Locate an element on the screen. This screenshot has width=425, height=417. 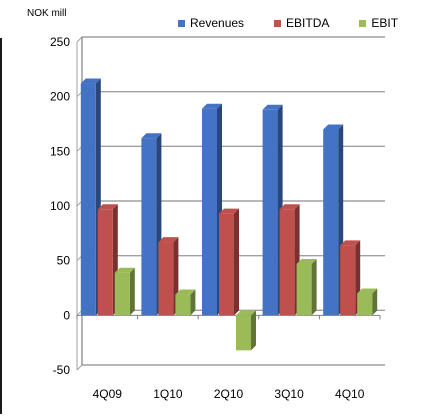
x-tick-label: 4Q09 is located at coordinates (108, 394).